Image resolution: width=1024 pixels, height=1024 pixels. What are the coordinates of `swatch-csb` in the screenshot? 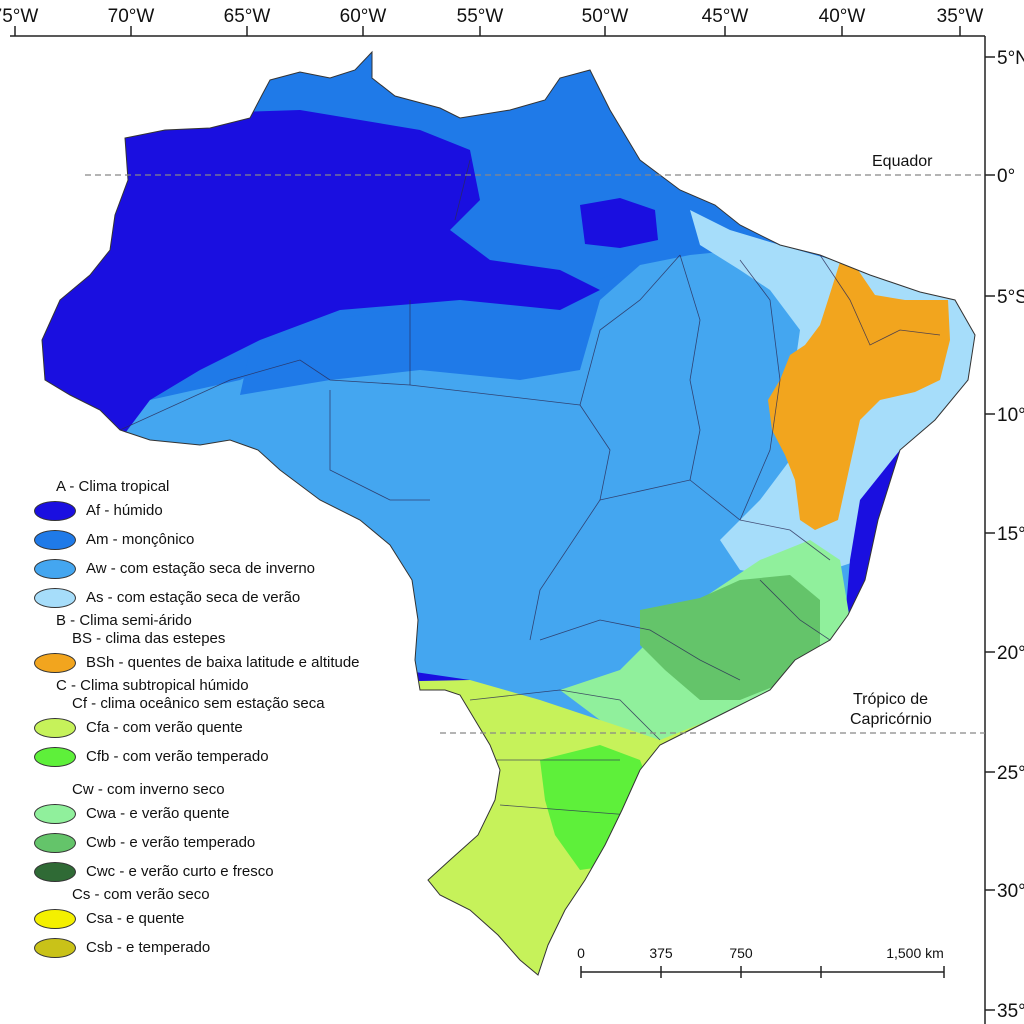 It's located at (55, 947).